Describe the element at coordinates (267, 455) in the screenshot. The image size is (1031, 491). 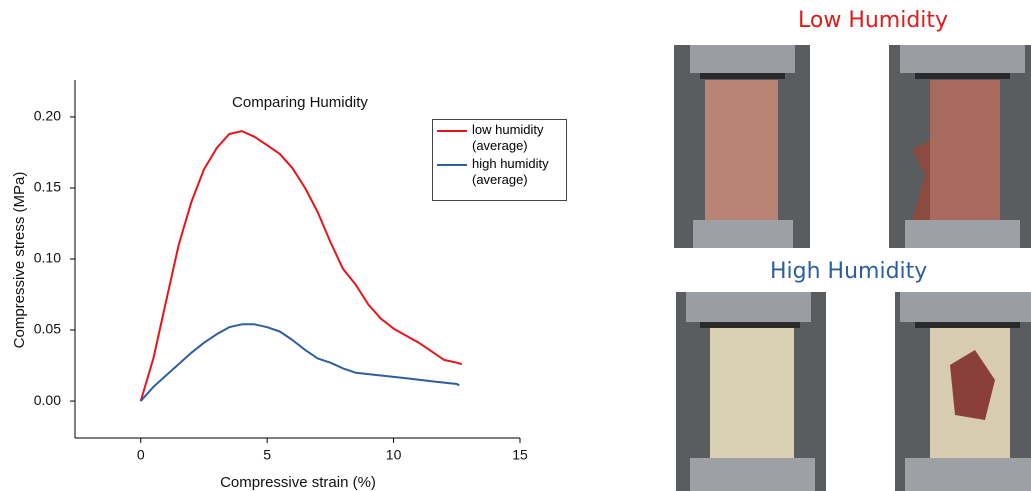
I see `x-tick-label: 5` at that location.